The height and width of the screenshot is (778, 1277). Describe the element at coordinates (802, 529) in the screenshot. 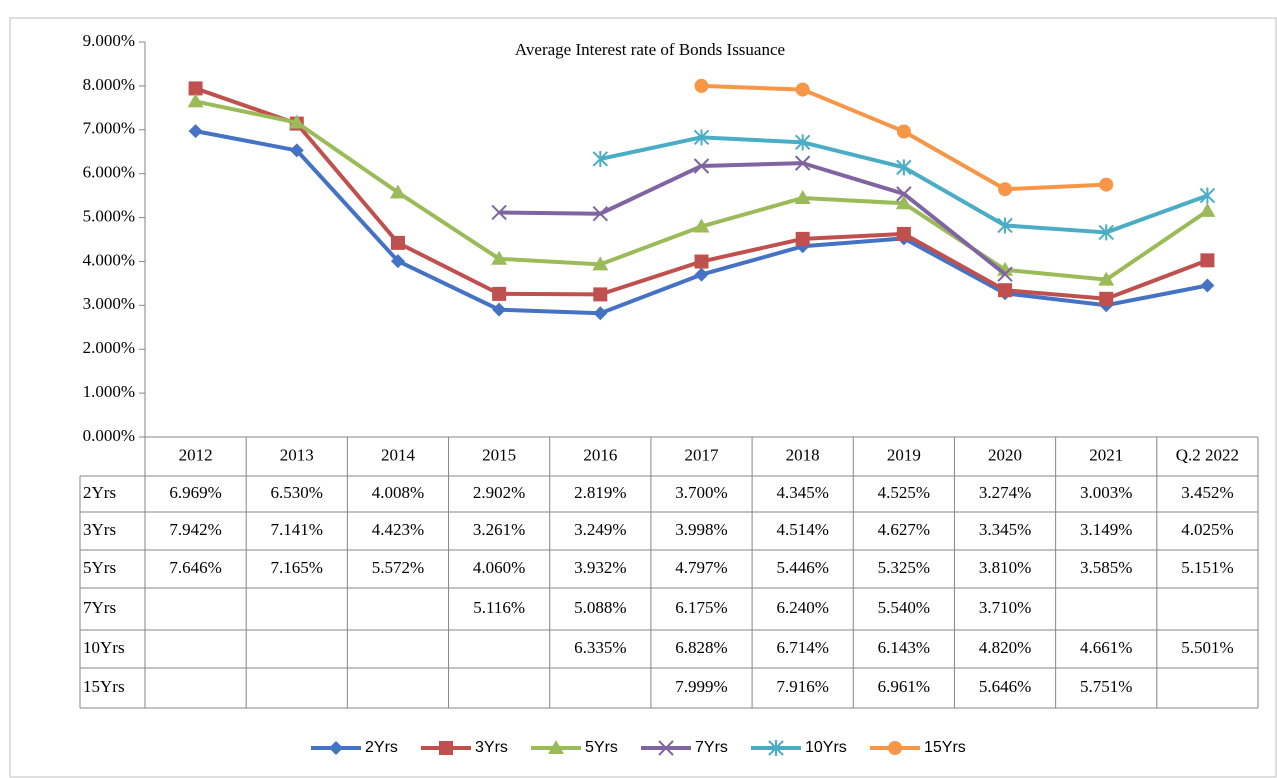

I see `table-cell: 4.514%` at that location.